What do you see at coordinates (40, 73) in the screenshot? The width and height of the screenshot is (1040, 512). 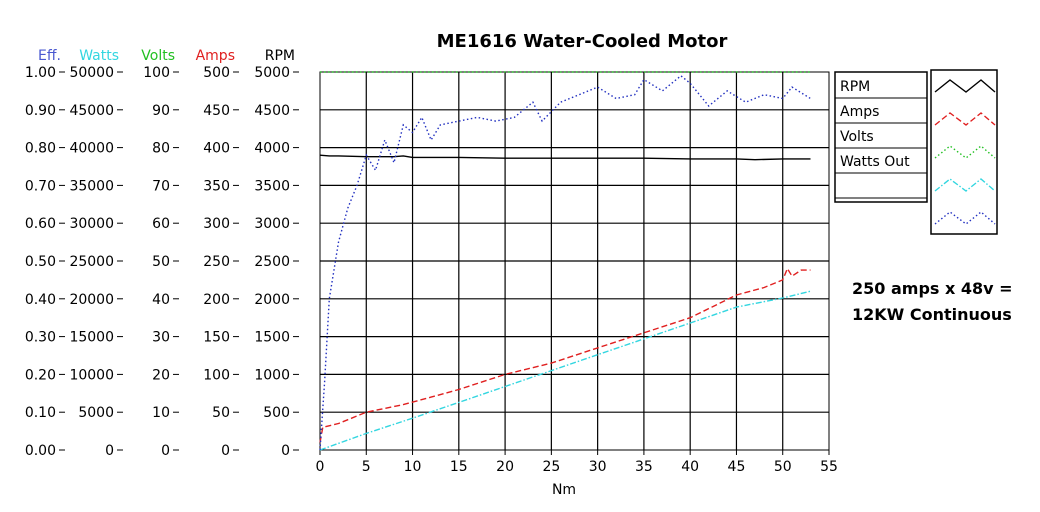 I see `tick-label-eff: 1.00` at bounding box center [40, 73].